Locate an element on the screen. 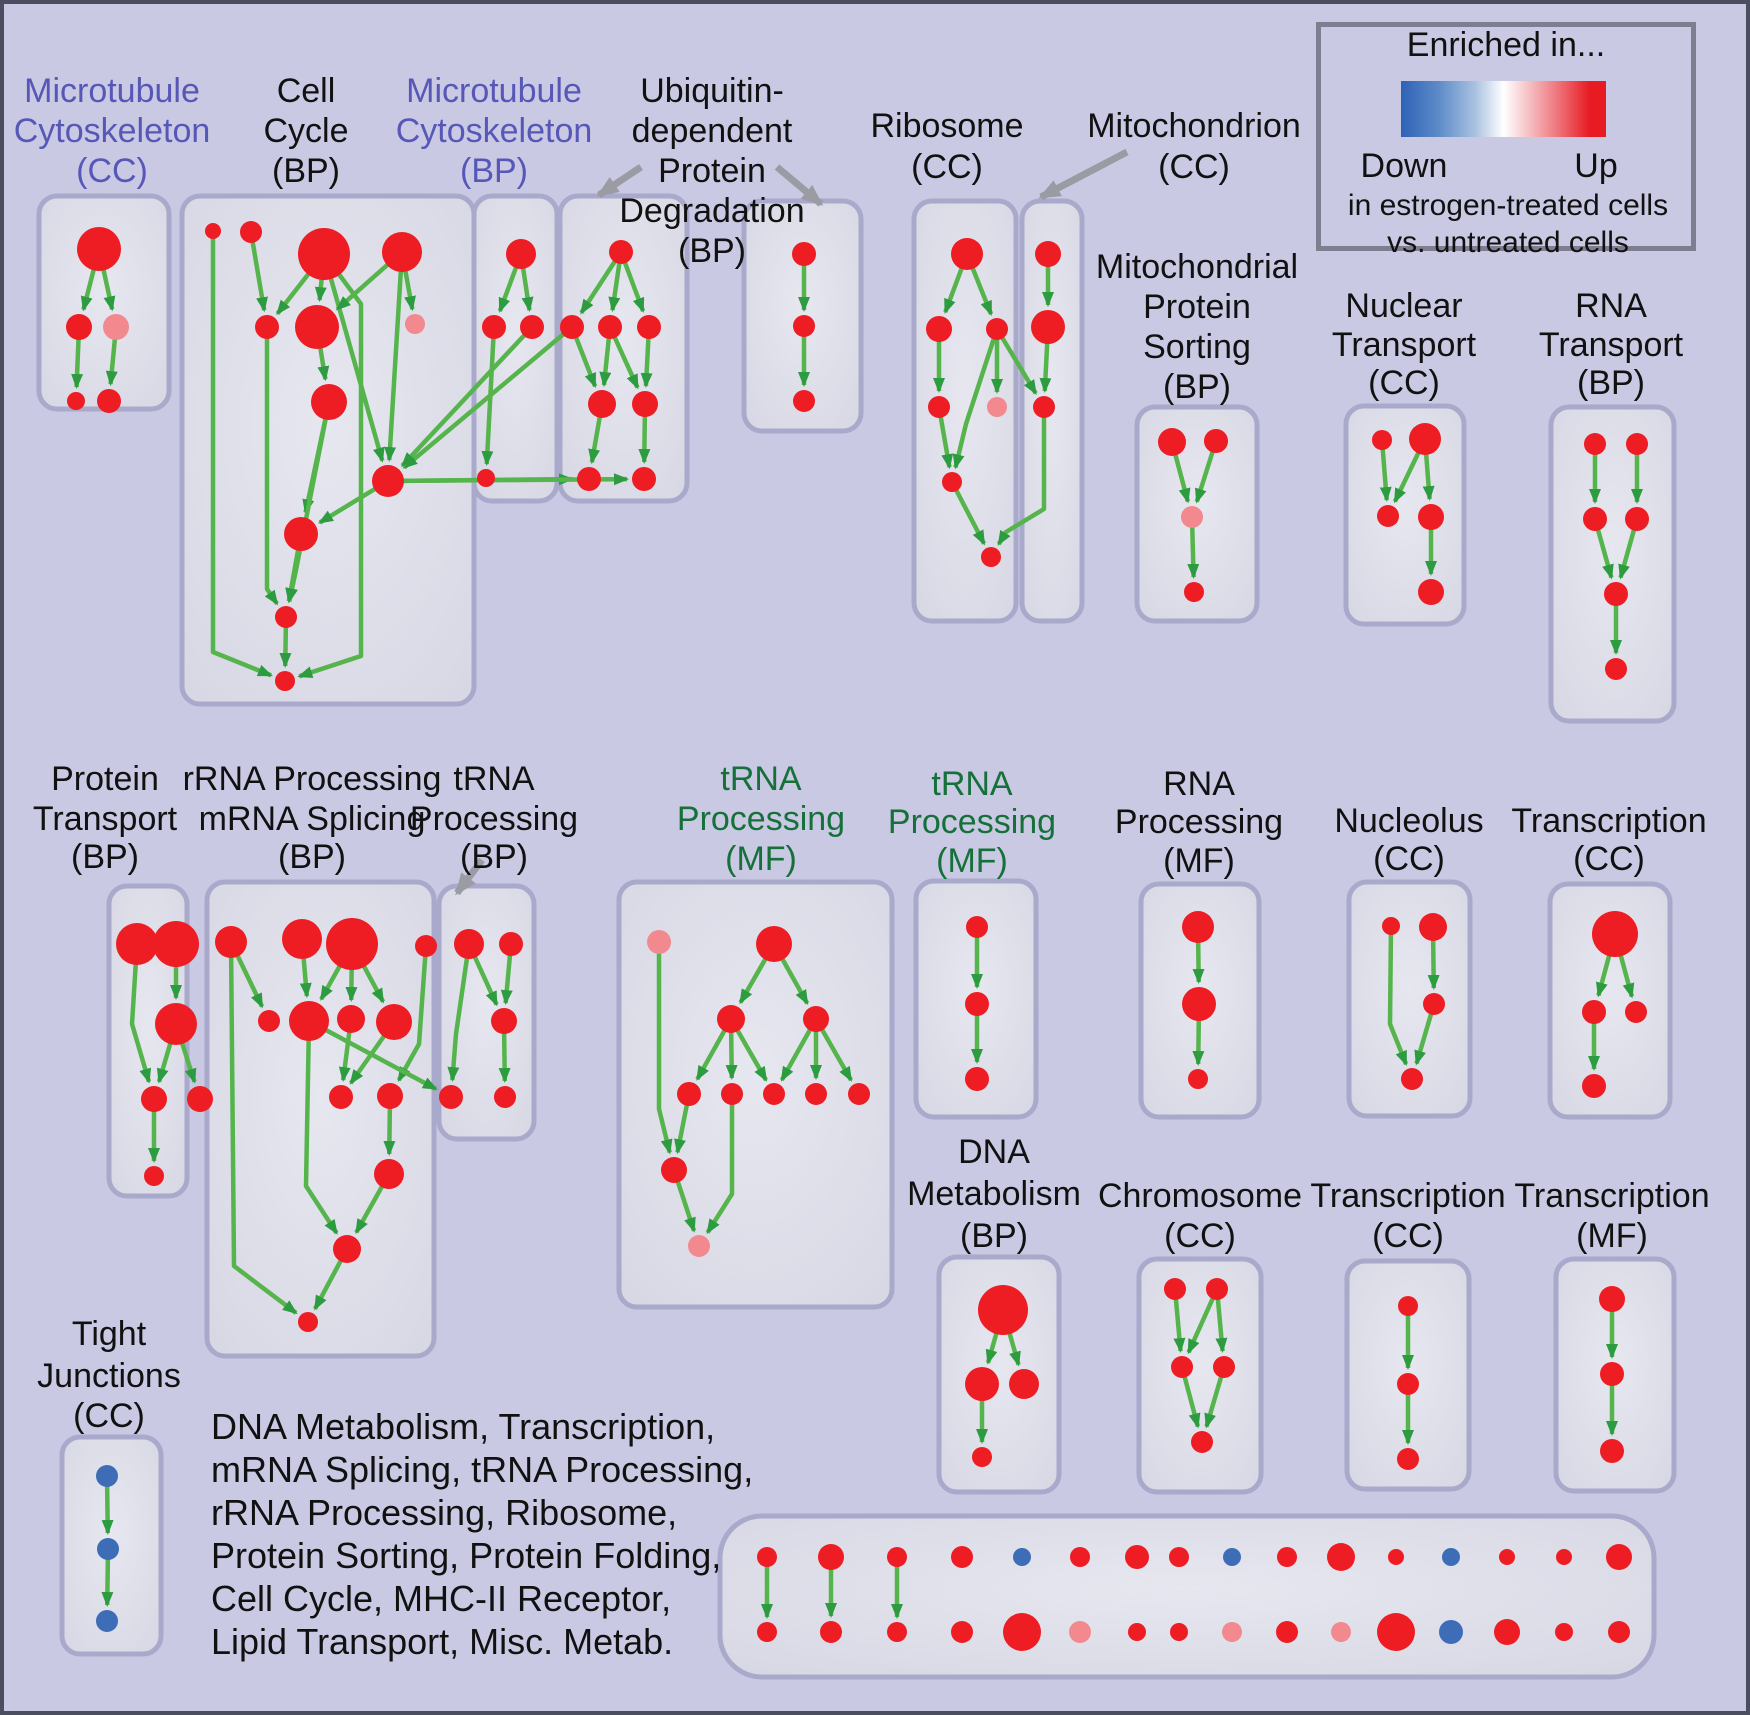  cluster-label-trna_mf1: tRNA is located at coordinates (761, 779).